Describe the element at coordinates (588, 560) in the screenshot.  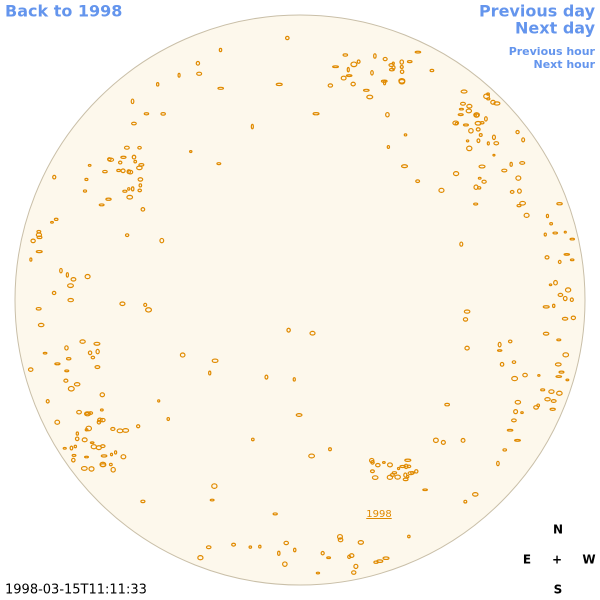
I see `compass-west: W` at that location.